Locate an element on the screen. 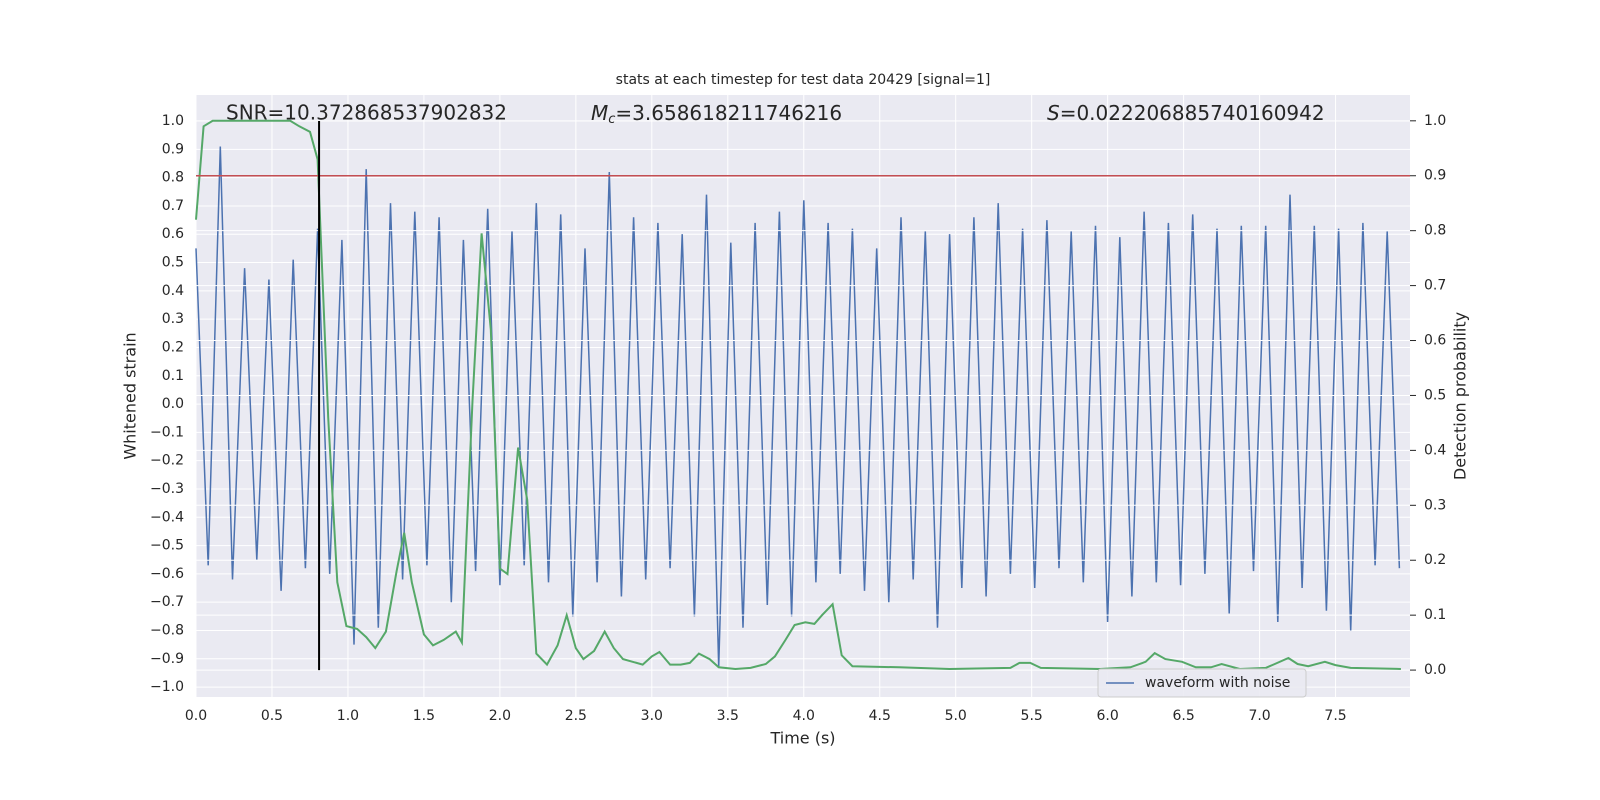 The image size is (1600, 800). x-tick-label: 7.0 is located at coordinates (1259, 716).